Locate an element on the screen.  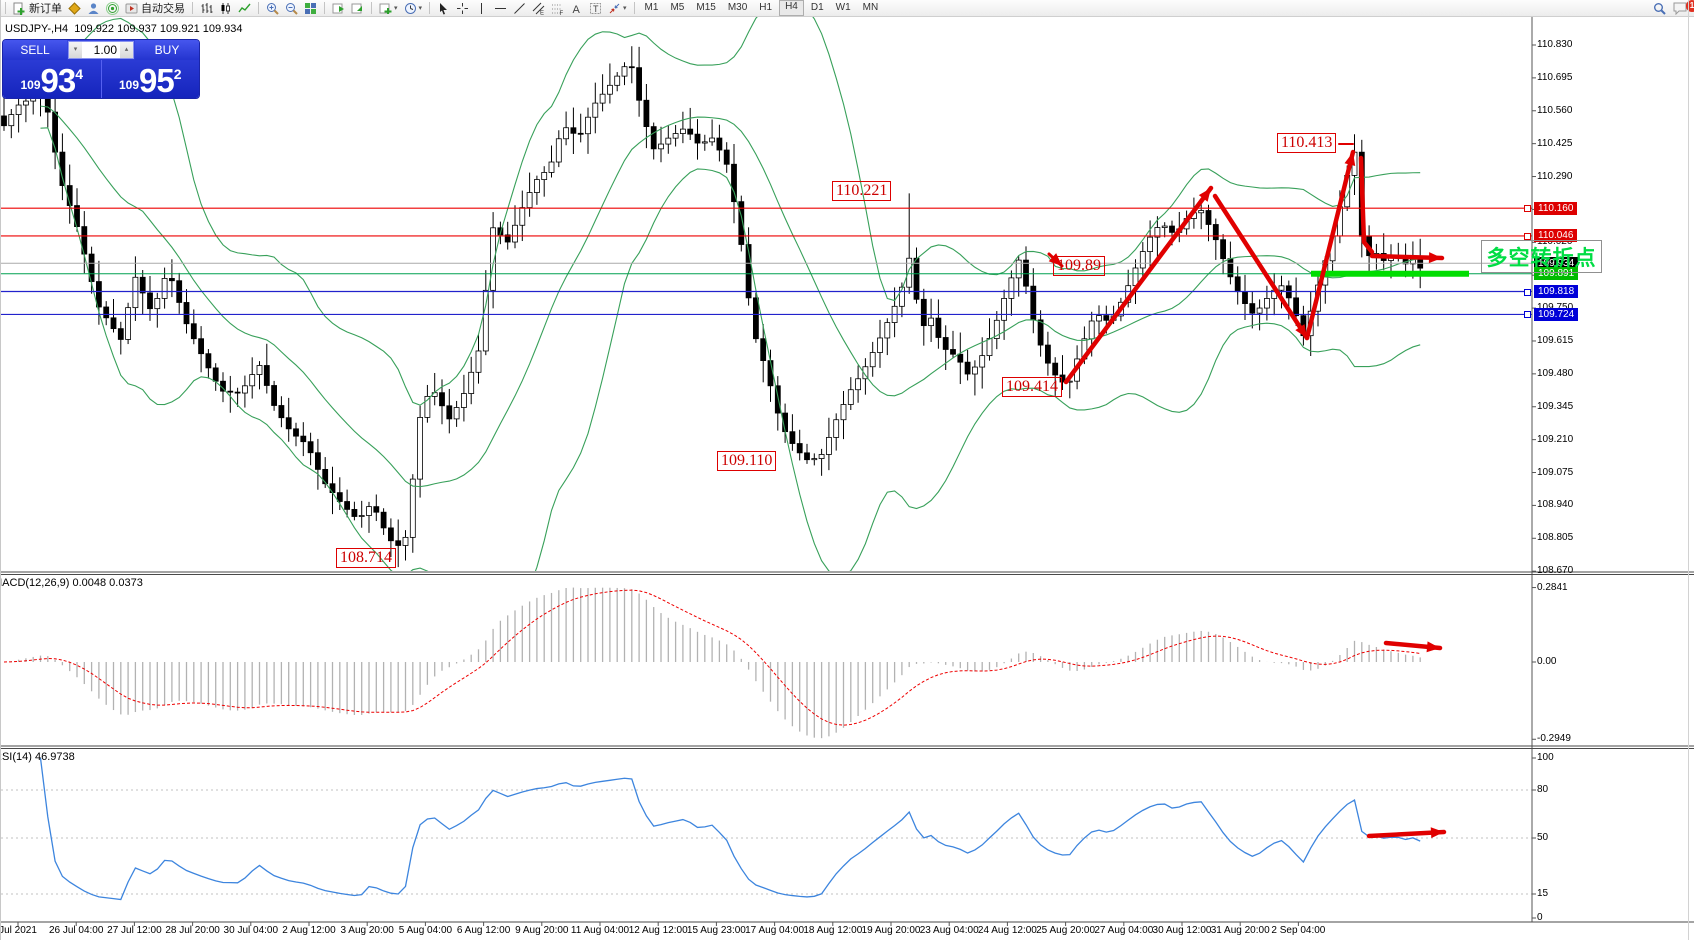
zoom-in-icon is located at coordinates (272, 8).